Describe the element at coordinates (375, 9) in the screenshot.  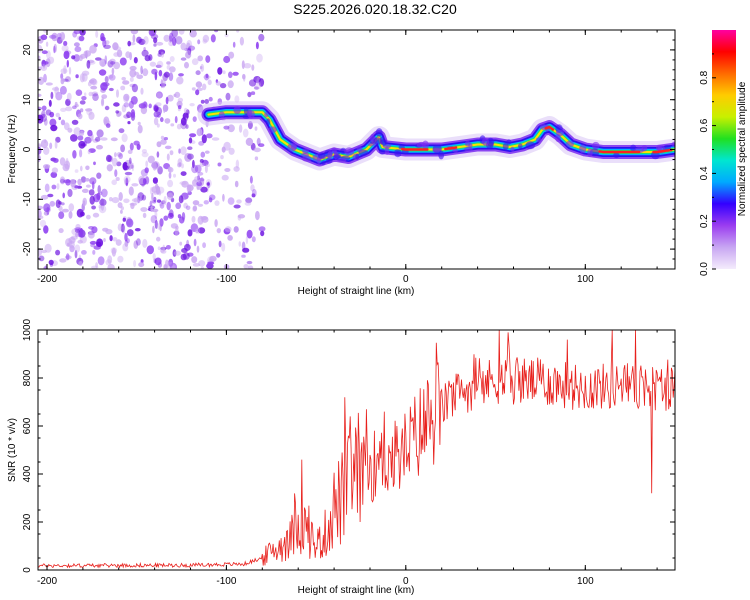
I see `chart-title: S225.2026.020.18.32.C20` at that location.